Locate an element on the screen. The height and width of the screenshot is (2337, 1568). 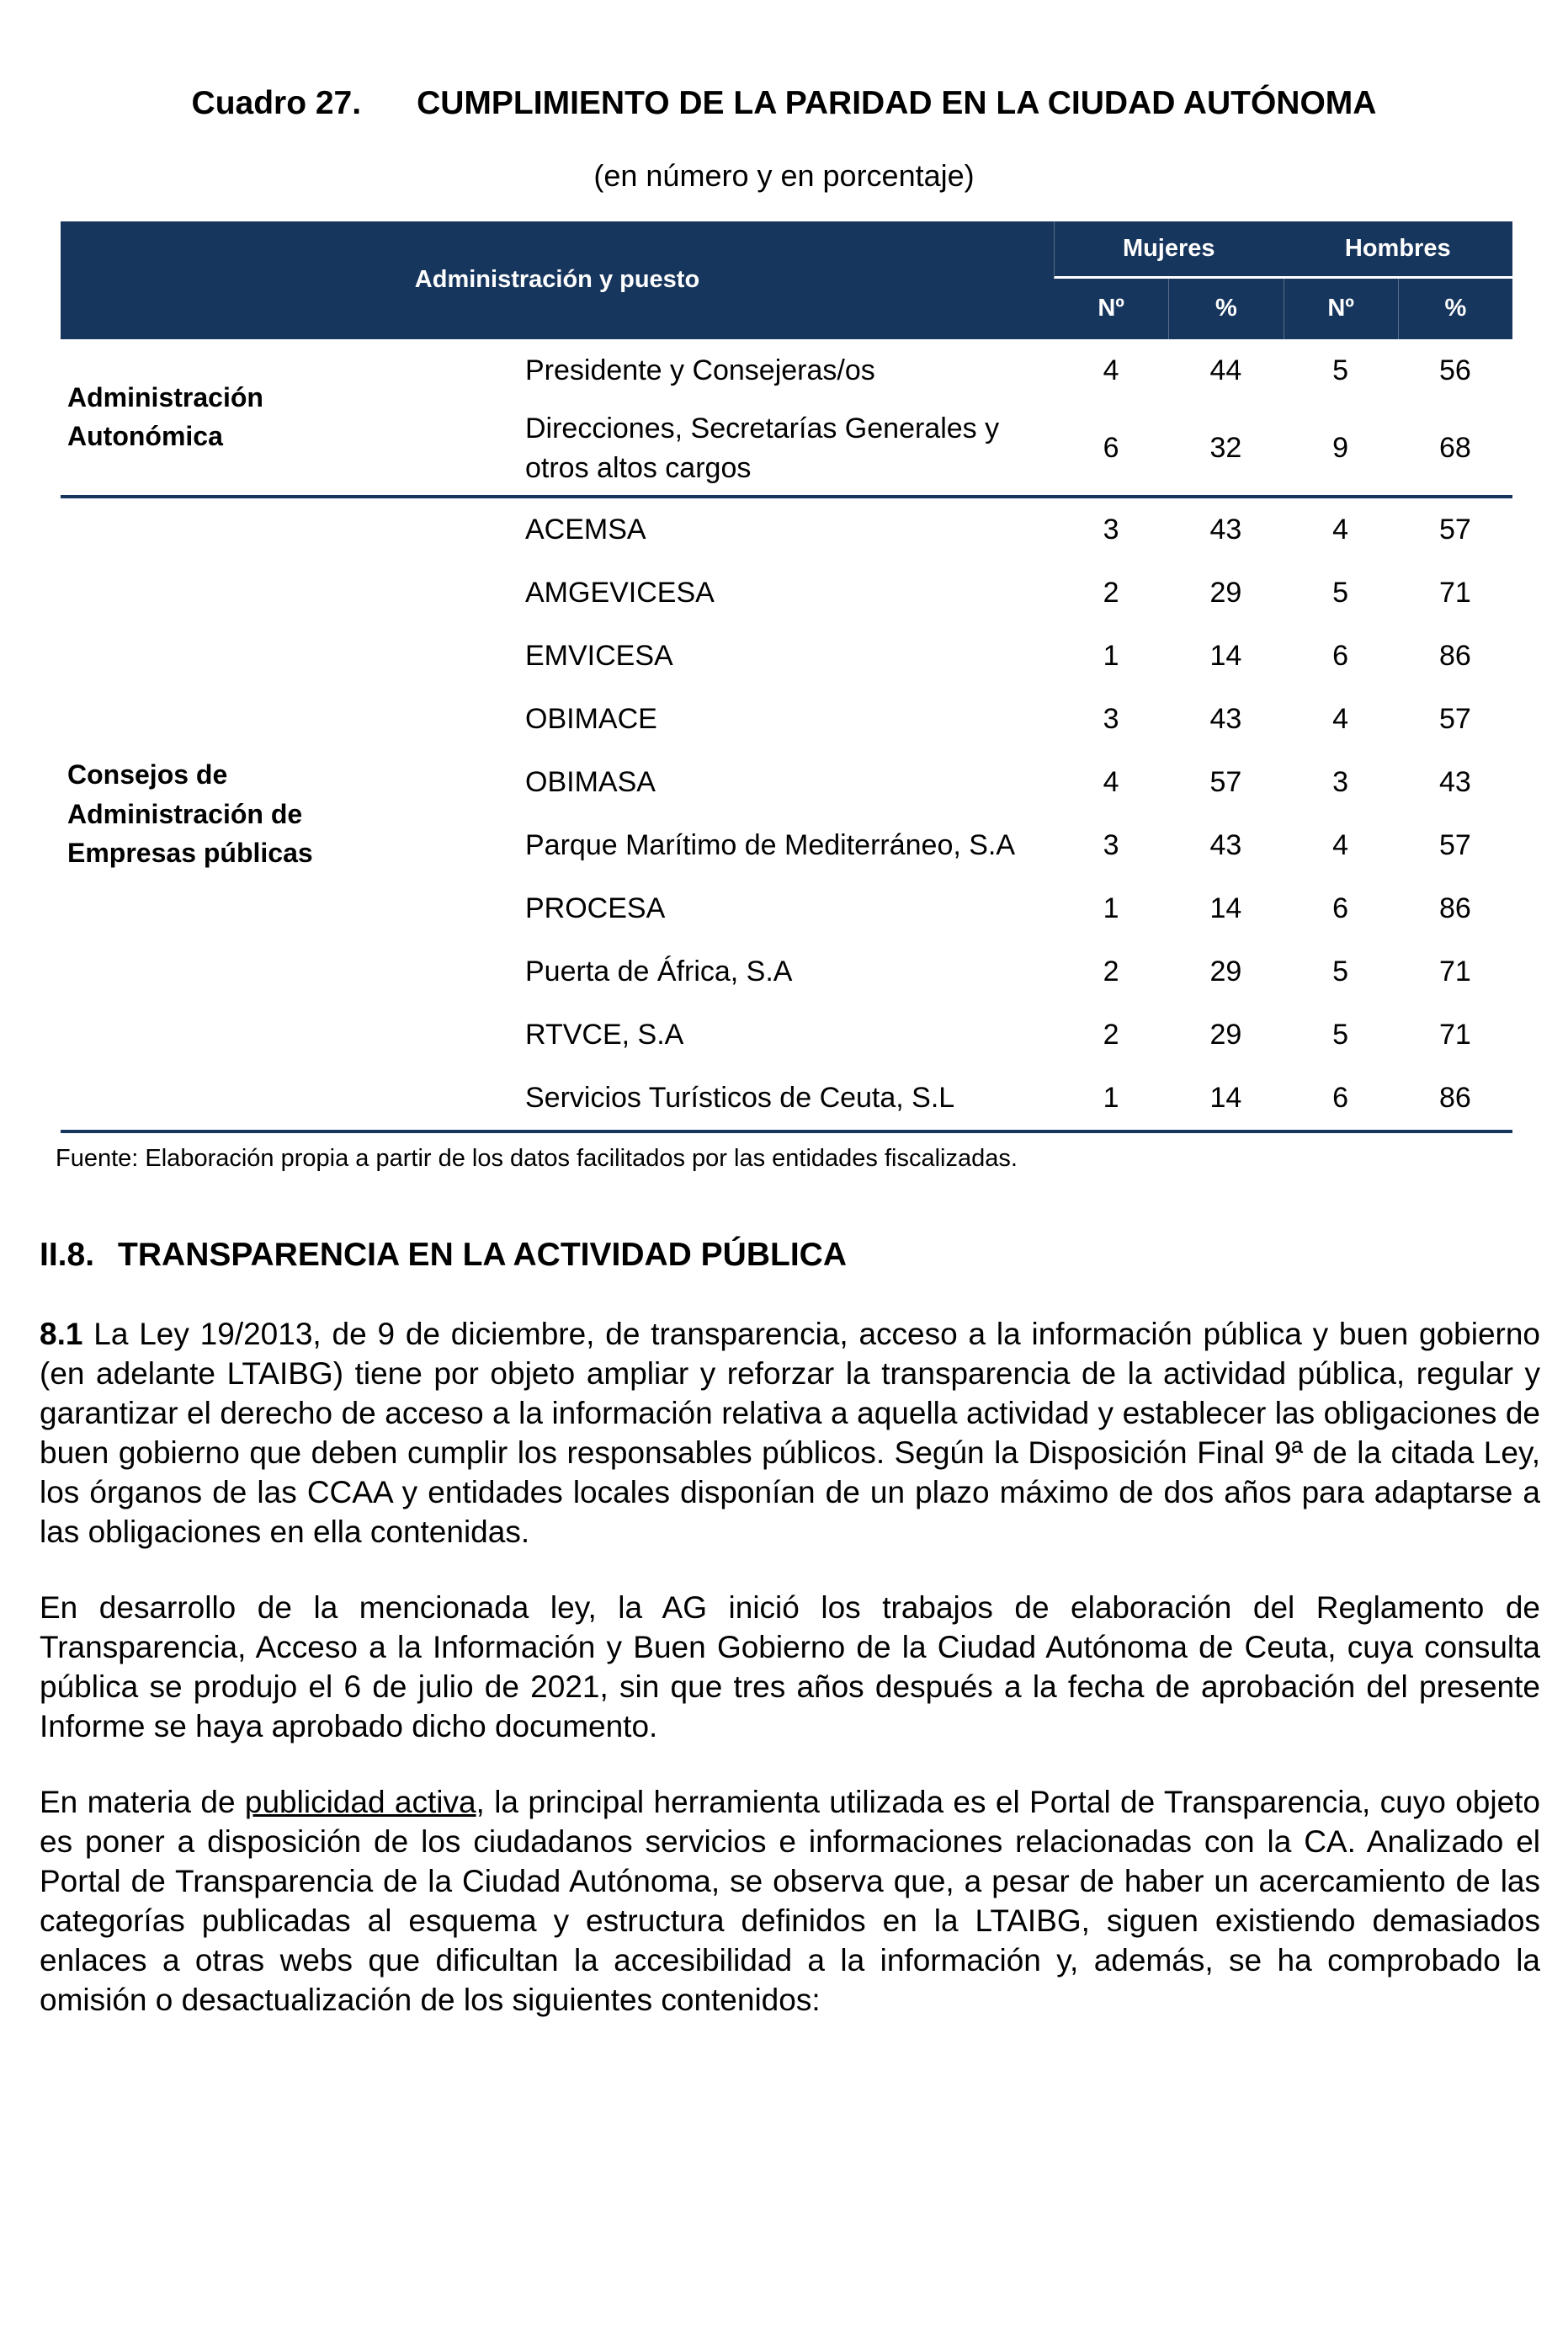
table-row: EMVICESA 1 14 6 86 is located at coordinates (993, 656).